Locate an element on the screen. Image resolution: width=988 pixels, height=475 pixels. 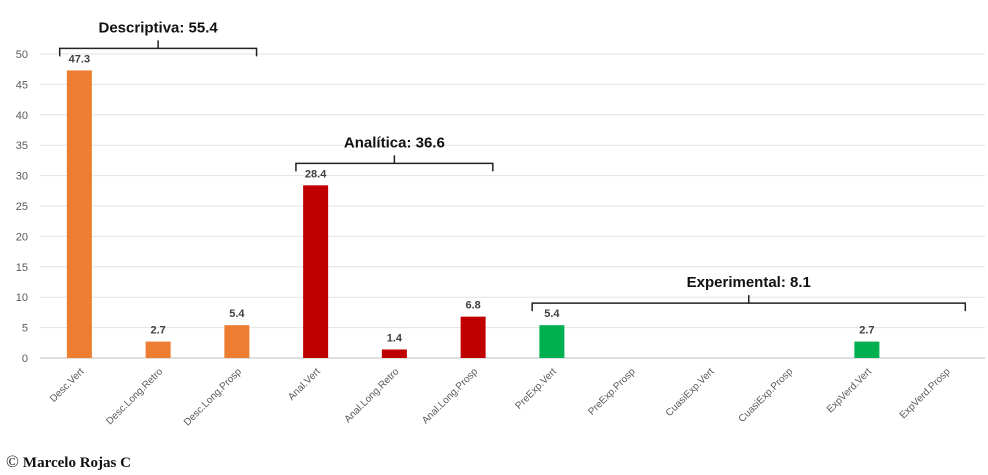
author-credit: © Marcelo Rojas C is located at coordinates (68, 462).